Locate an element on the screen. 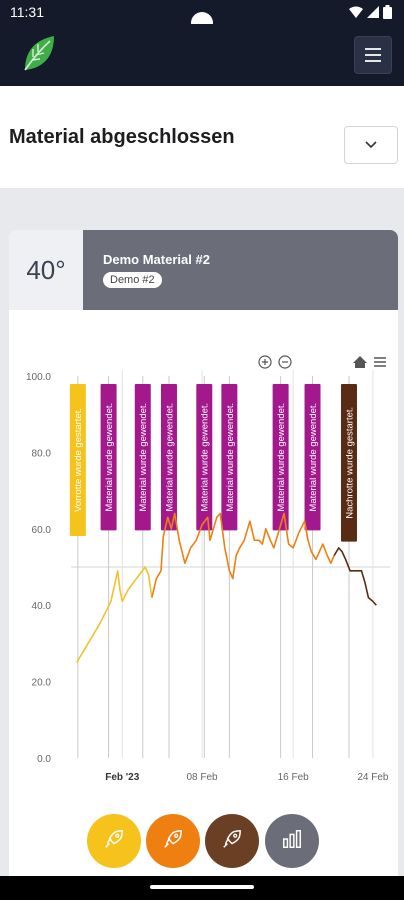 The height and width of the screenshot is (900, 404). x-tick-label: 24 Feb is located at coordinates (373, 777).